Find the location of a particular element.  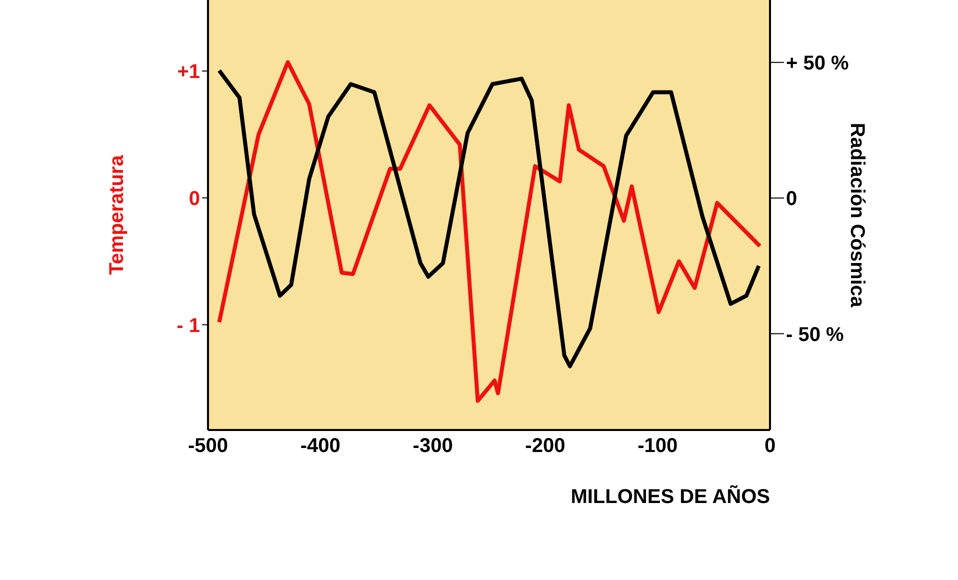

x-tick-label: -200 is located at coordinates (545, 446).